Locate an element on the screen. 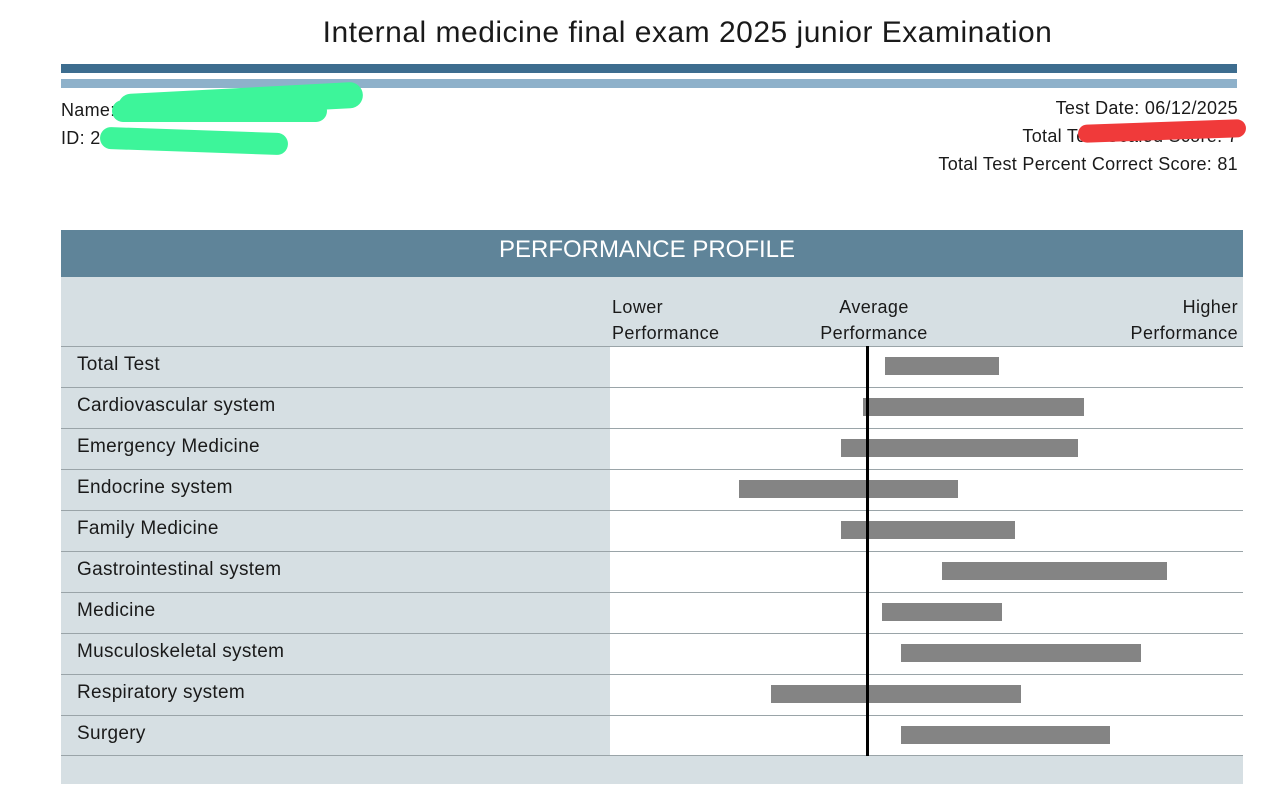  category-label: Cardiovascular system is located at coordinates (176, 405).